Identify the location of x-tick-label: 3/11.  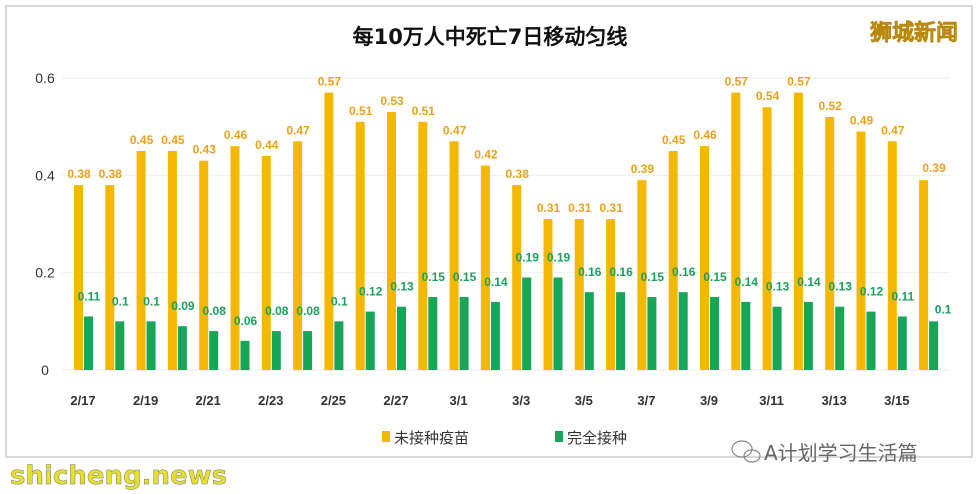
(771, 400).